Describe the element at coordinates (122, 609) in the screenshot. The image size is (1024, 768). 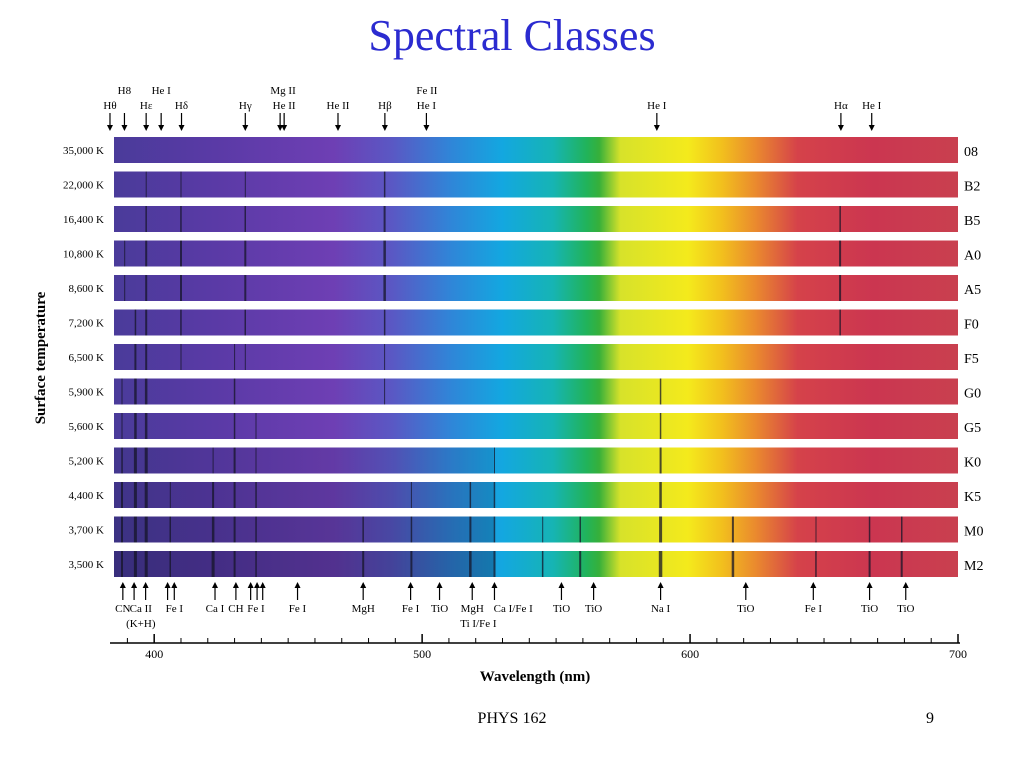
I see `bottom-label-cn: CN` at that location.